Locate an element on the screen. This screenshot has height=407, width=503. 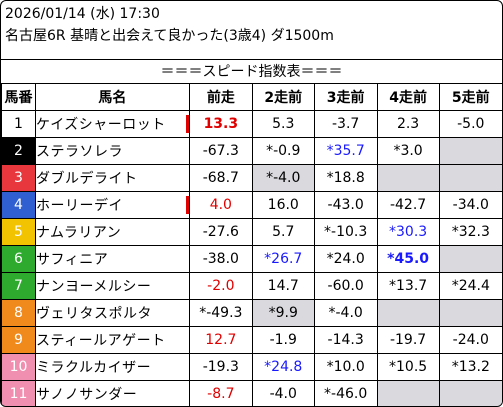
horse-name-text: スティールアゲート is located at coordinates (100, 341).